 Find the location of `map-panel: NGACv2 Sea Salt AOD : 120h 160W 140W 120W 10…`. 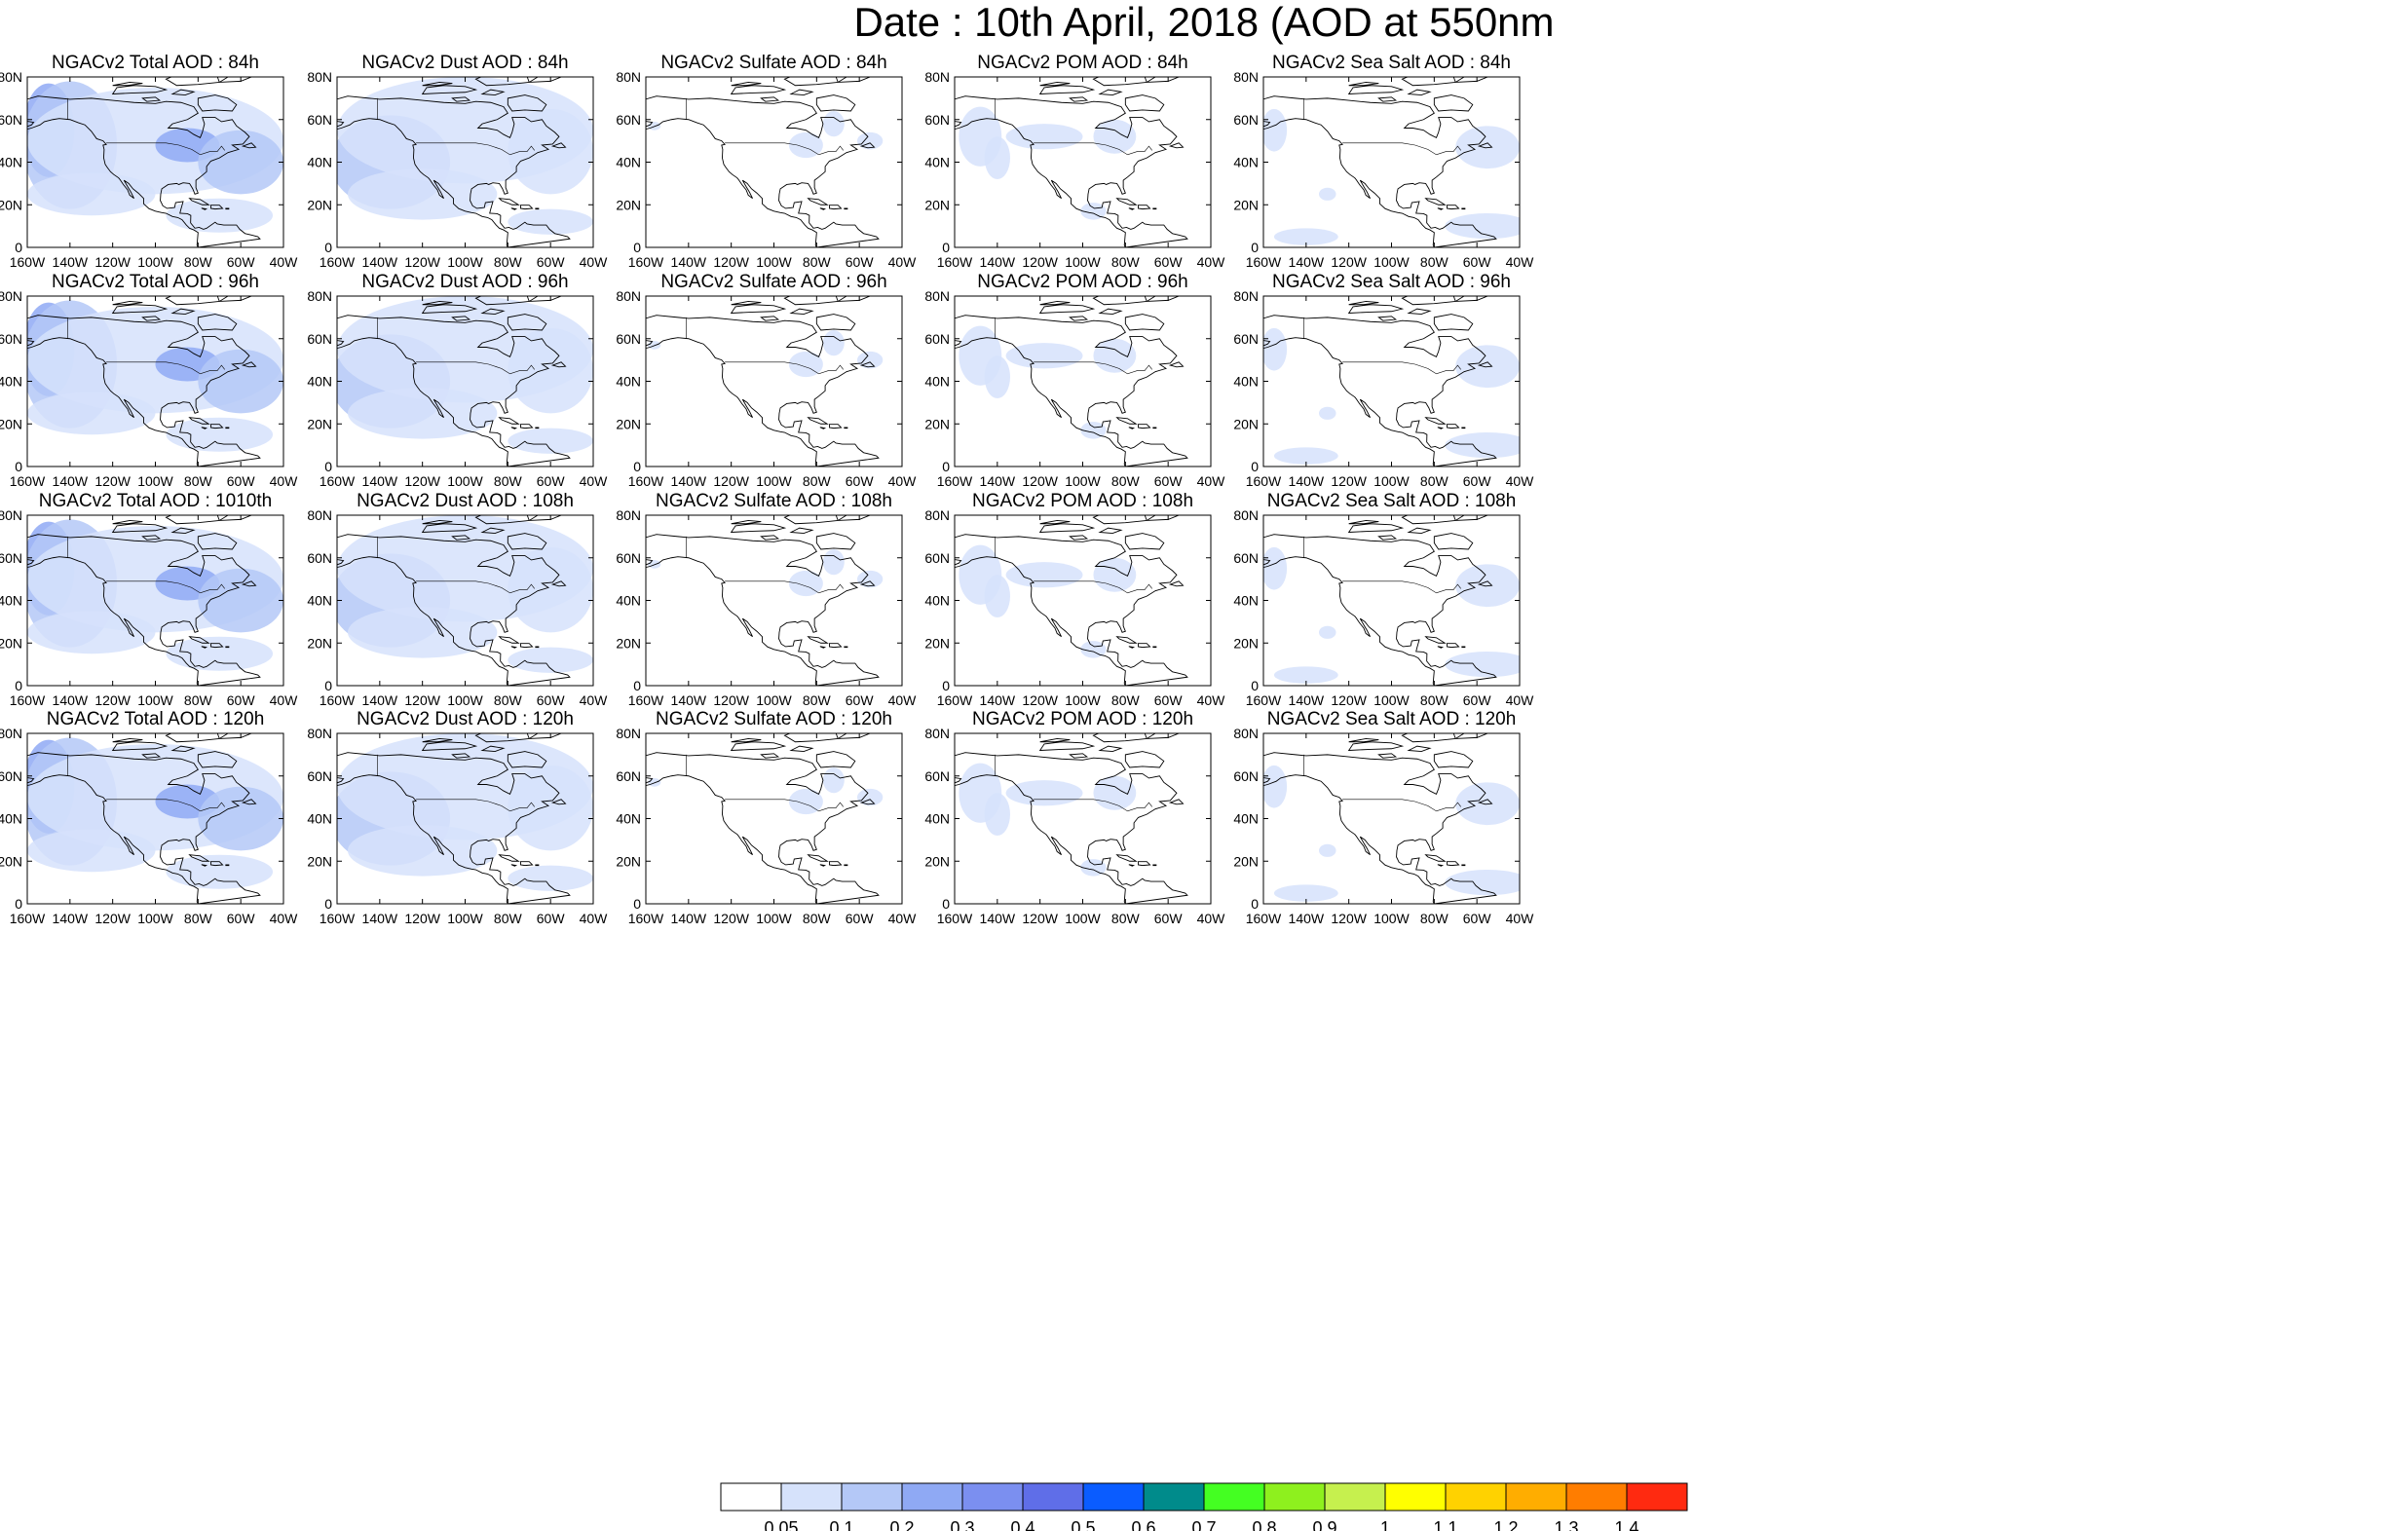

map-panel: NGACv2 Sea Salt AOD : 120h 160W 140W 120W 10… is located at coordinates (1383, 817).